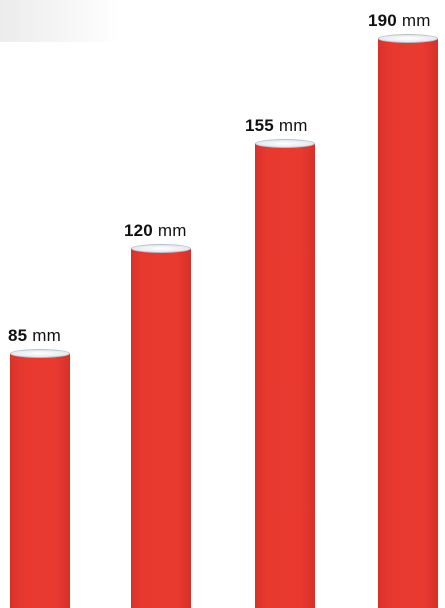 Image resolution: width=445 pixels, height=608 pixels. What do you see at coordinates (138, 230) in the screenshot?
I see `tube-value: 120` at bounding box center [138, 230].